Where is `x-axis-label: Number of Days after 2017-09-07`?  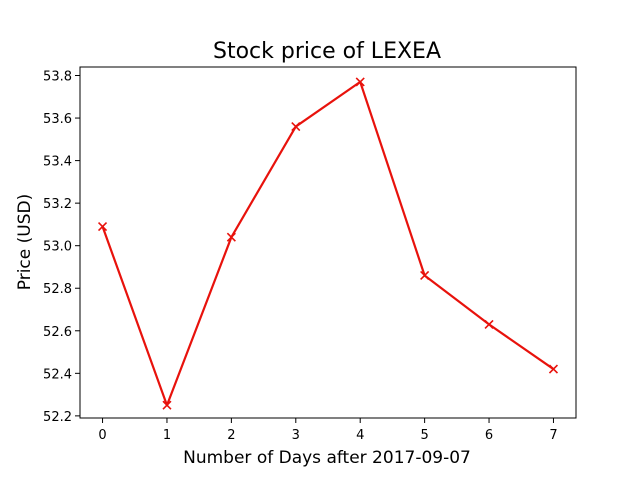 x-axis-label: Number of Days after 2017-09-07 is located at coordinates (327, 458).